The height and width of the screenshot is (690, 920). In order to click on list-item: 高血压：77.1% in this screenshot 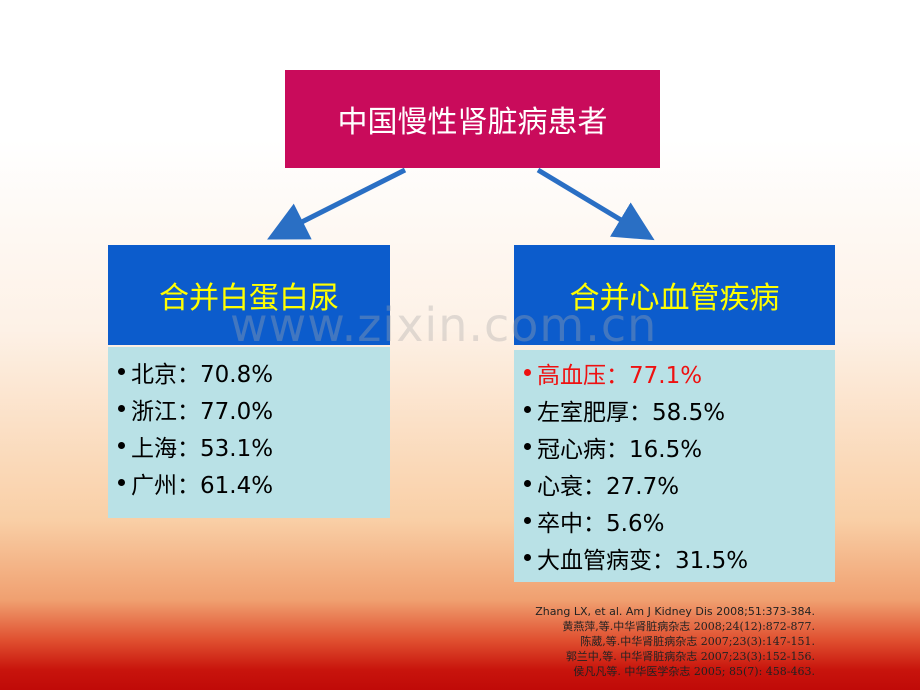, I will do `click(679, 372)`.